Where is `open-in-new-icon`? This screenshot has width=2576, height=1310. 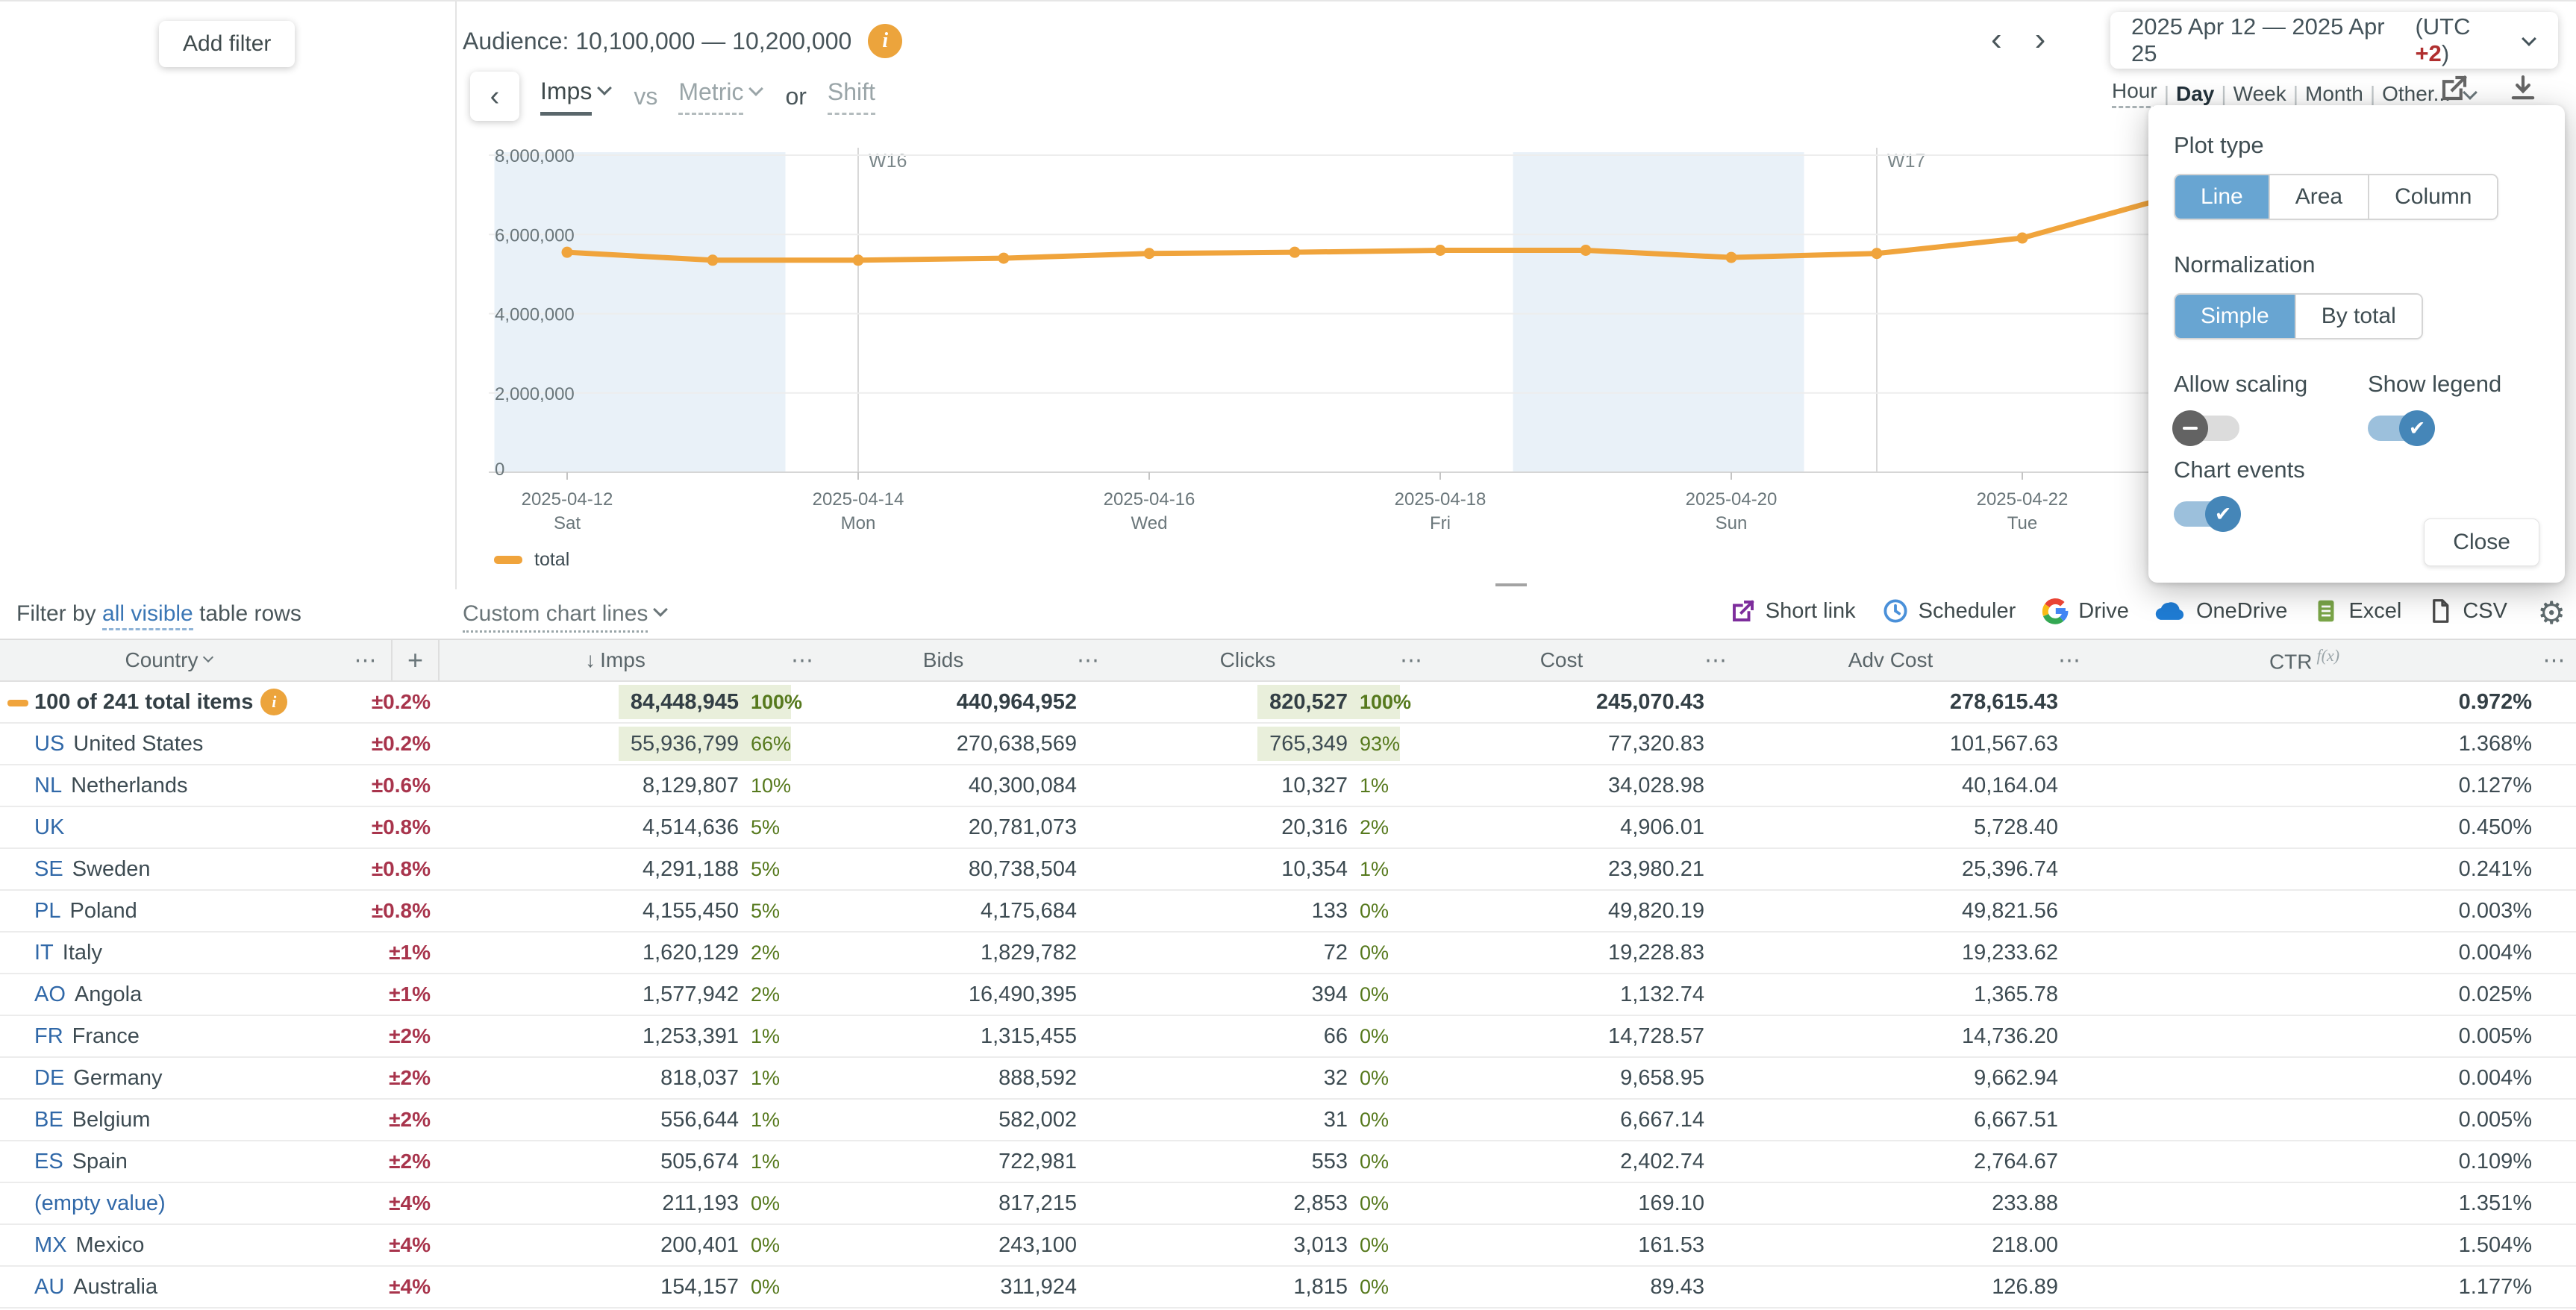
open-in-new-icon is located at coordinates (2454, 88).